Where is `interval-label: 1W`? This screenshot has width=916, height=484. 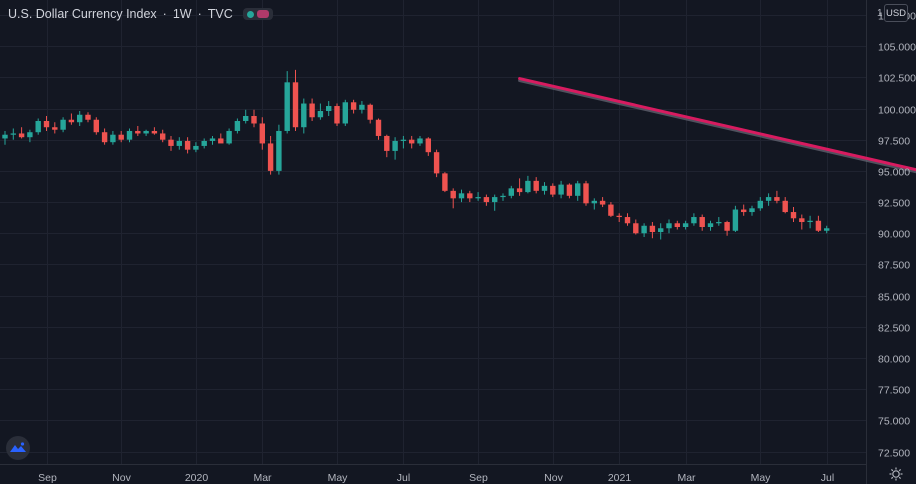
interval-label: 1W is located at coordinates (182, 14).